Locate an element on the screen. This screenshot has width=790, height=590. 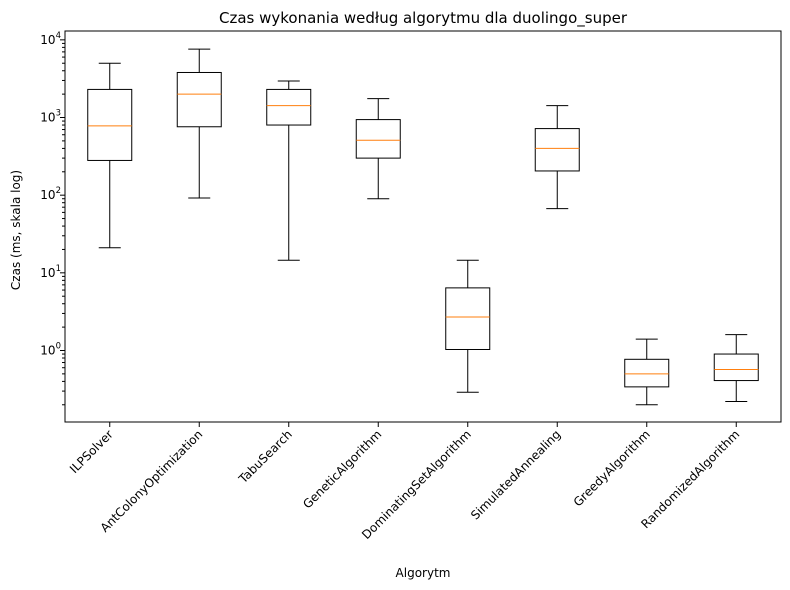
x-tick-label: GeneticAlgorithm is located at coordinates (342, 469).